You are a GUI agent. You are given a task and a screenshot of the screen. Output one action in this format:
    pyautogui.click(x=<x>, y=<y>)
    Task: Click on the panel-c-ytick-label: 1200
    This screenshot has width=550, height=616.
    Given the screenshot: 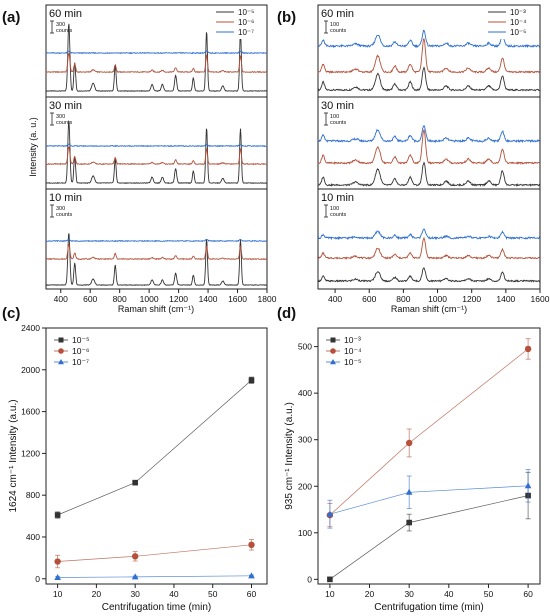 What is the action you would take?
    pyautogui.click(x=30, y=453)
    